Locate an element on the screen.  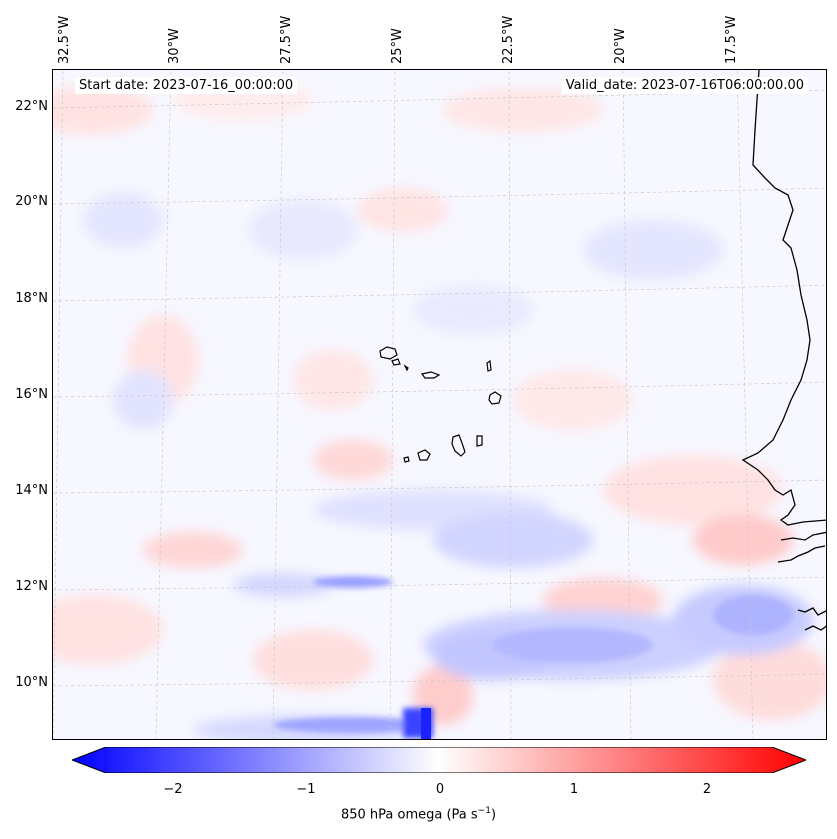
colorbar is located at coordinates (439, 760).